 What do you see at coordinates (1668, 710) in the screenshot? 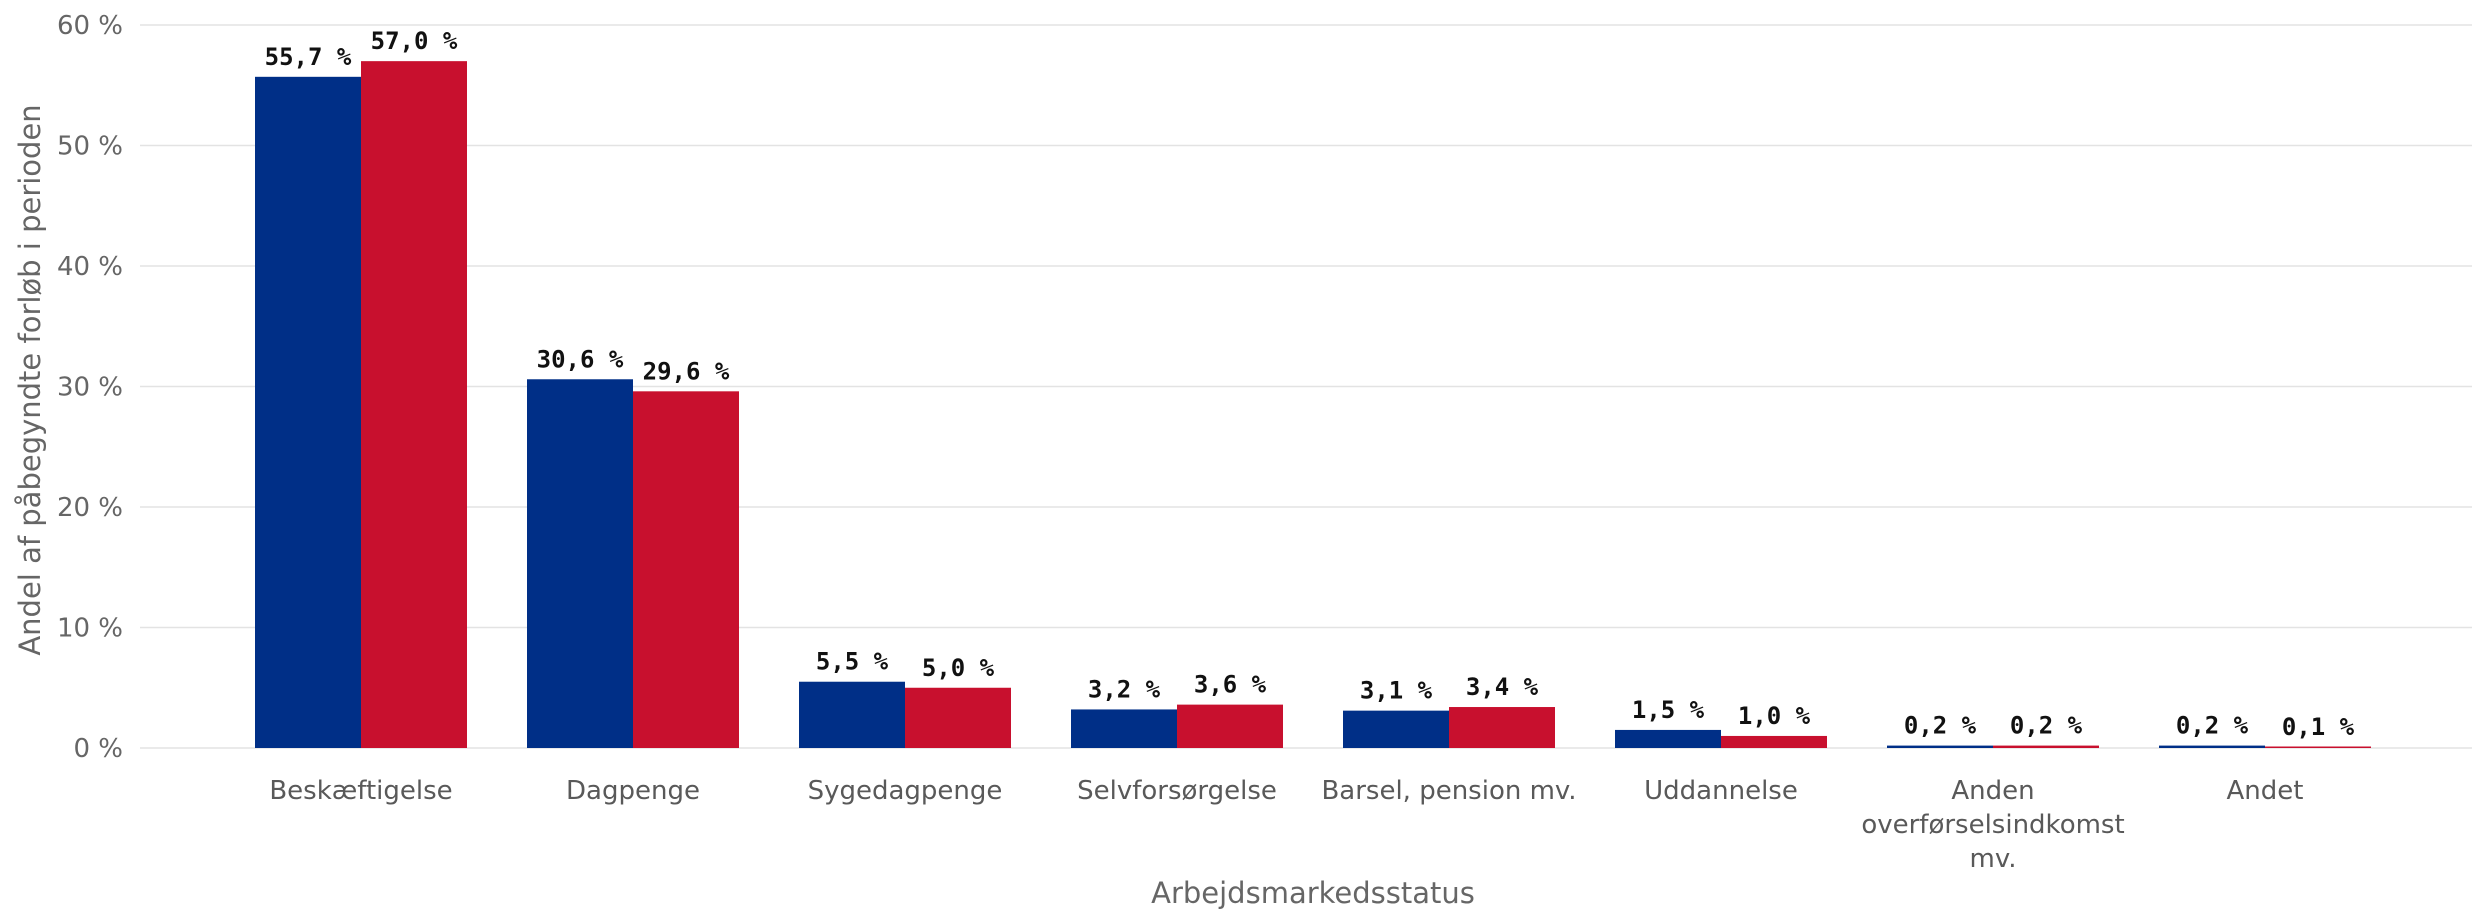
I see `data-label: 1,5 %` at bounding box center [1668, 710].